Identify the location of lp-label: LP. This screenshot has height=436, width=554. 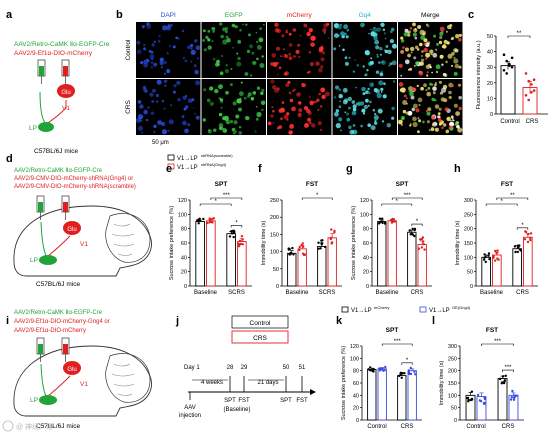
(34, 260).